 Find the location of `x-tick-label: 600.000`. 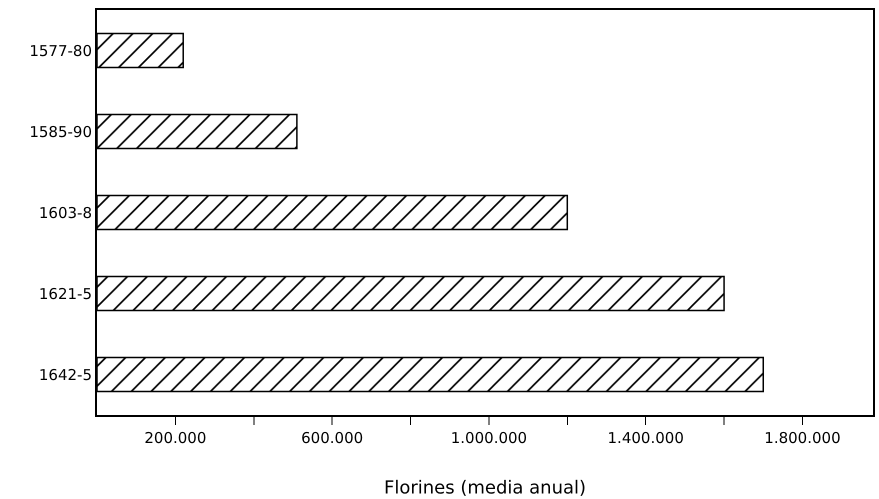

x-tick-label: 600.000 is located at coordinates (332, 438).